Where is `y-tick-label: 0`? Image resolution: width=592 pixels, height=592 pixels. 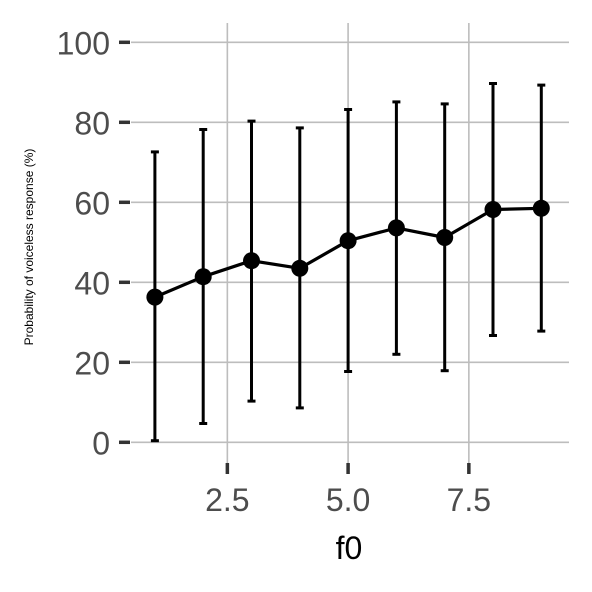 y-tick-label: 0 is located at coordinates (101, 443).